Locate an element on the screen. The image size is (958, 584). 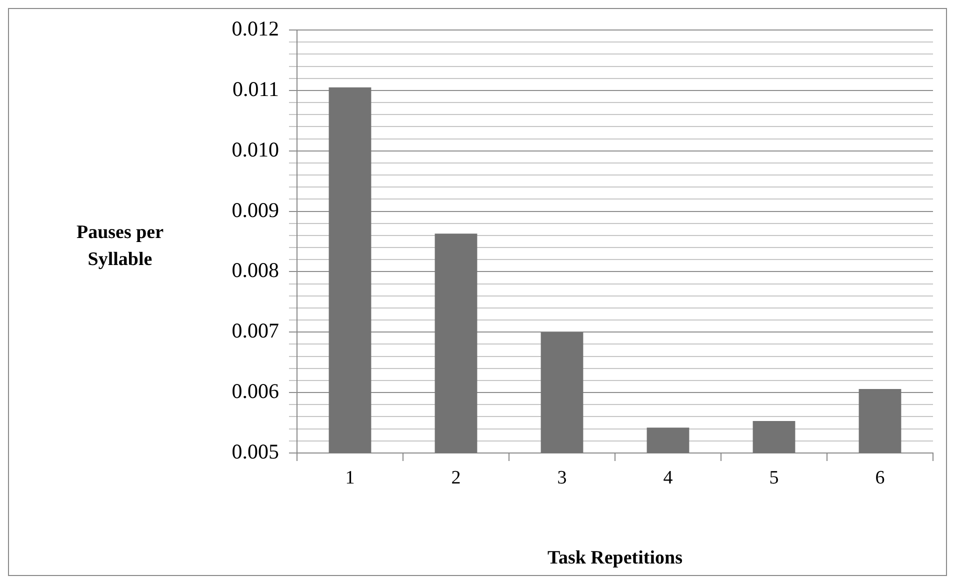
y-tick-label: 0.012 is located at coordinates (255, 28).